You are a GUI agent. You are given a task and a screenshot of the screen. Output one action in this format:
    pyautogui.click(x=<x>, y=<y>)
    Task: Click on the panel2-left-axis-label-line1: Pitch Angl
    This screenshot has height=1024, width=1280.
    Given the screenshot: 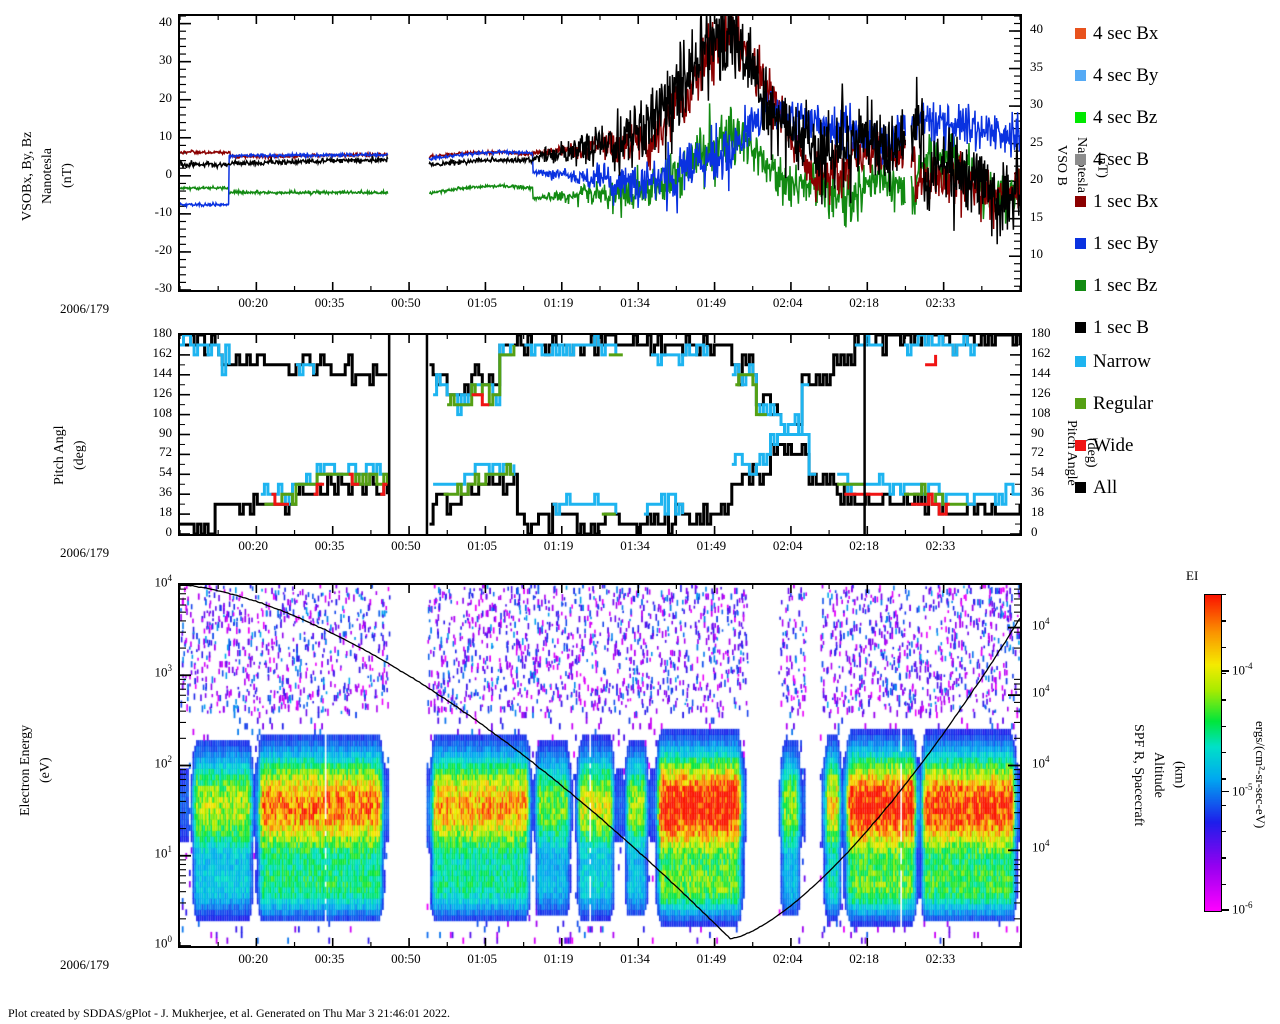 What is the action you would take?
    pyautogui.click(x=59, y=455)
    